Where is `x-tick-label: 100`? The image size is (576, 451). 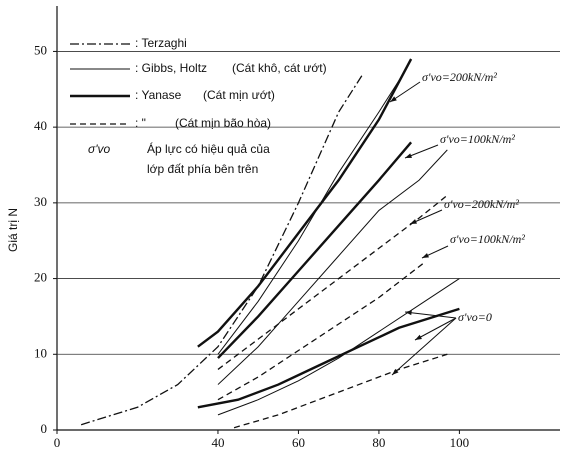
x-tick-label: 100 is located at coordinates (460, 442).